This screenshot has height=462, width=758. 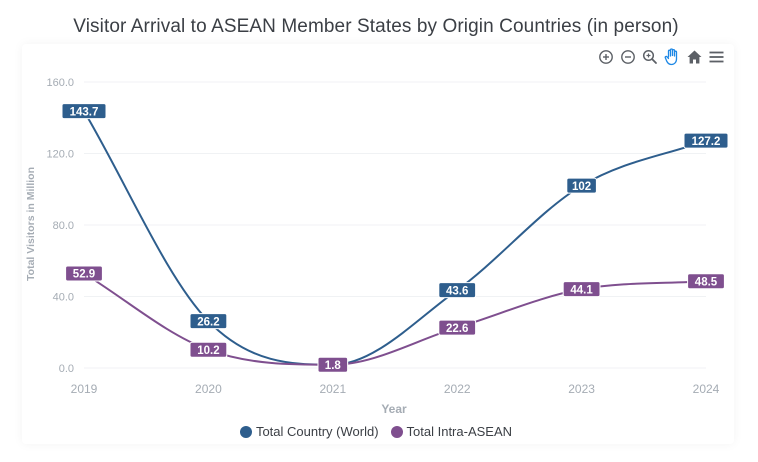 I want to click on y-tick-label: 120.0, so click(x=60, y=155).